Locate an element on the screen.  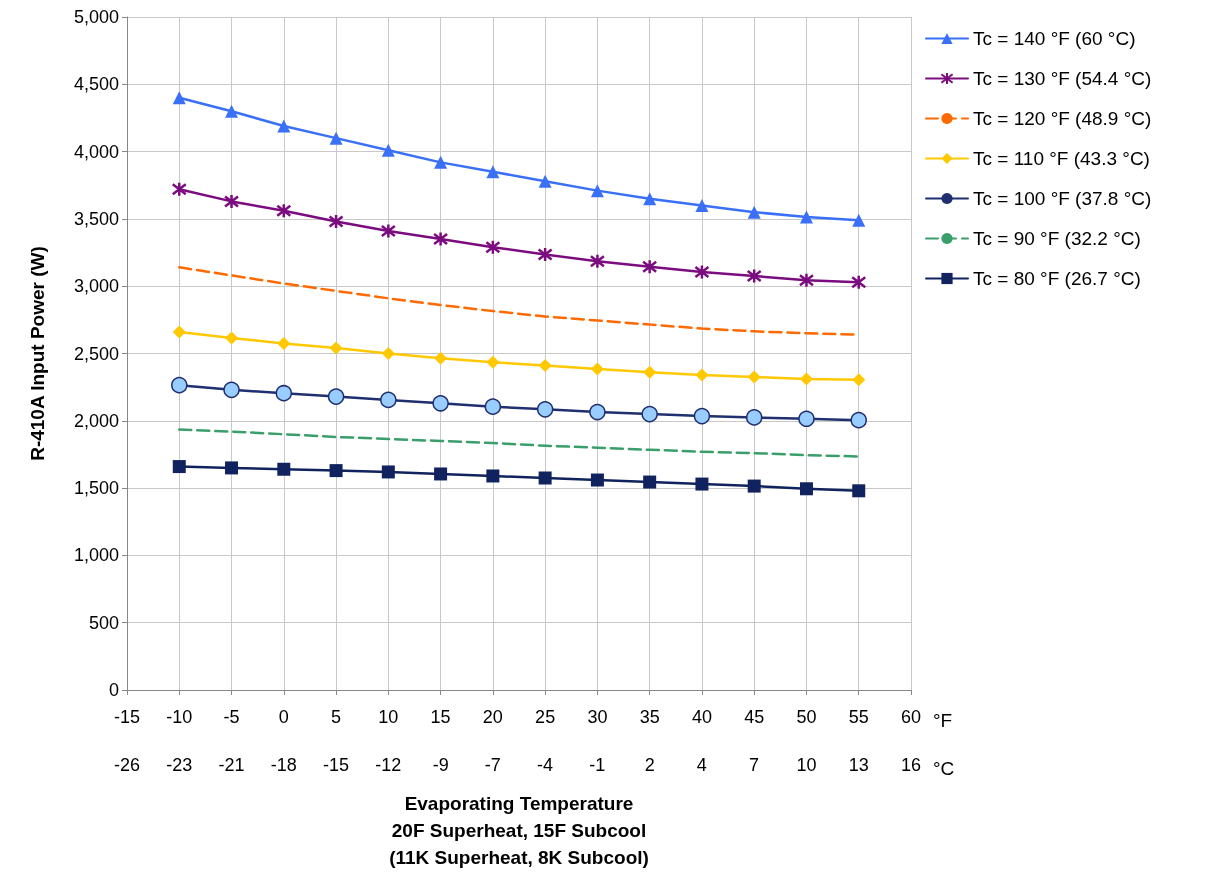
y-tick-label: 2,500 is located at coordinates (96, 353).